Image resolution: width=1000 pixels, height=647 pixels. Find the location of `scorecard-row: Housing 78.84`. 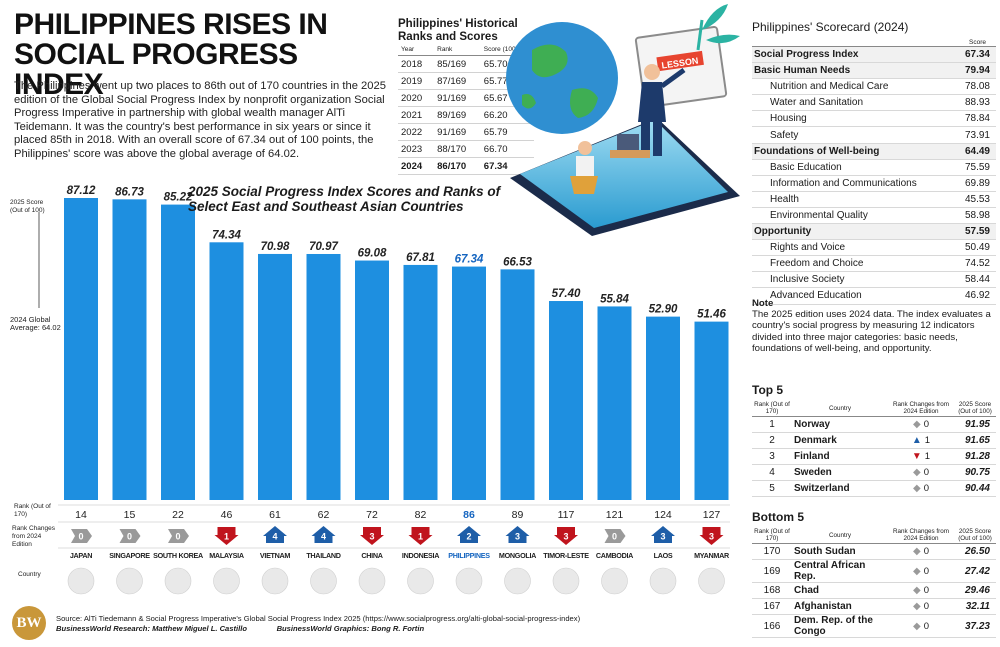

scorecard-row: Housing 78.84 is located at coordinates (874, 119).